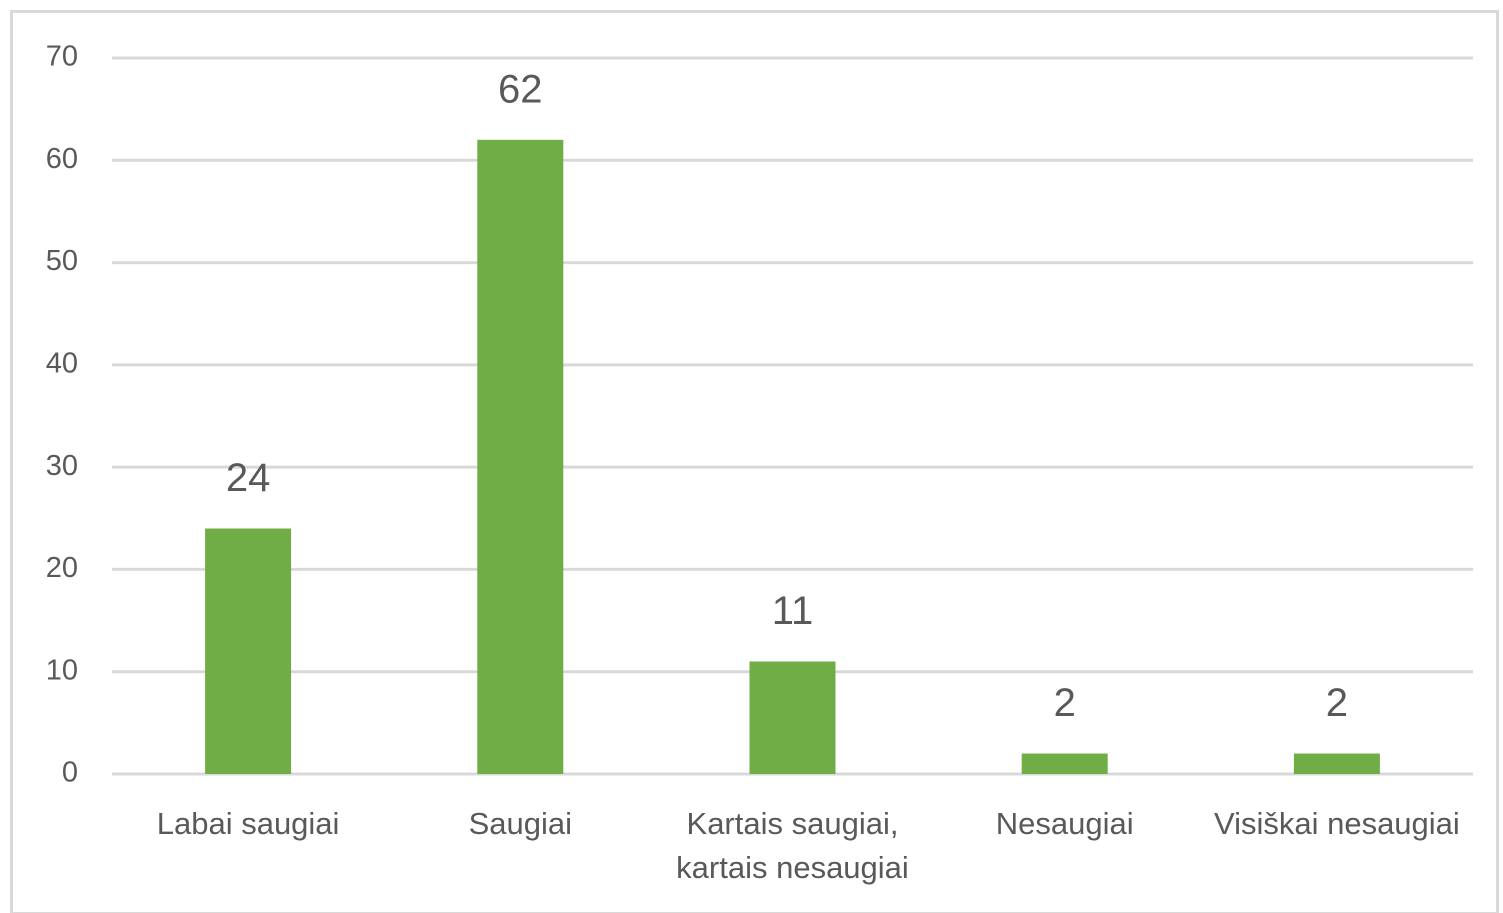 This screenshot has height=913, width=1503. What do you see at coordinates (62, 364) in the screenshot?
I see `y-tick-label: 40` at bounding box center [62, 364].